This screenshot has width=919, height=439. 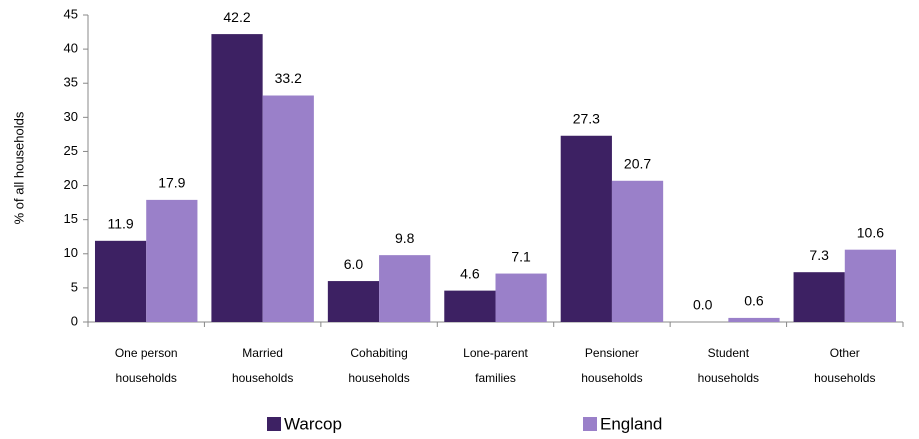 What do you see at coordinates (74, 286) in the screenshot?
I see `y-tick-label: 5` at bounding box center [74, 286].